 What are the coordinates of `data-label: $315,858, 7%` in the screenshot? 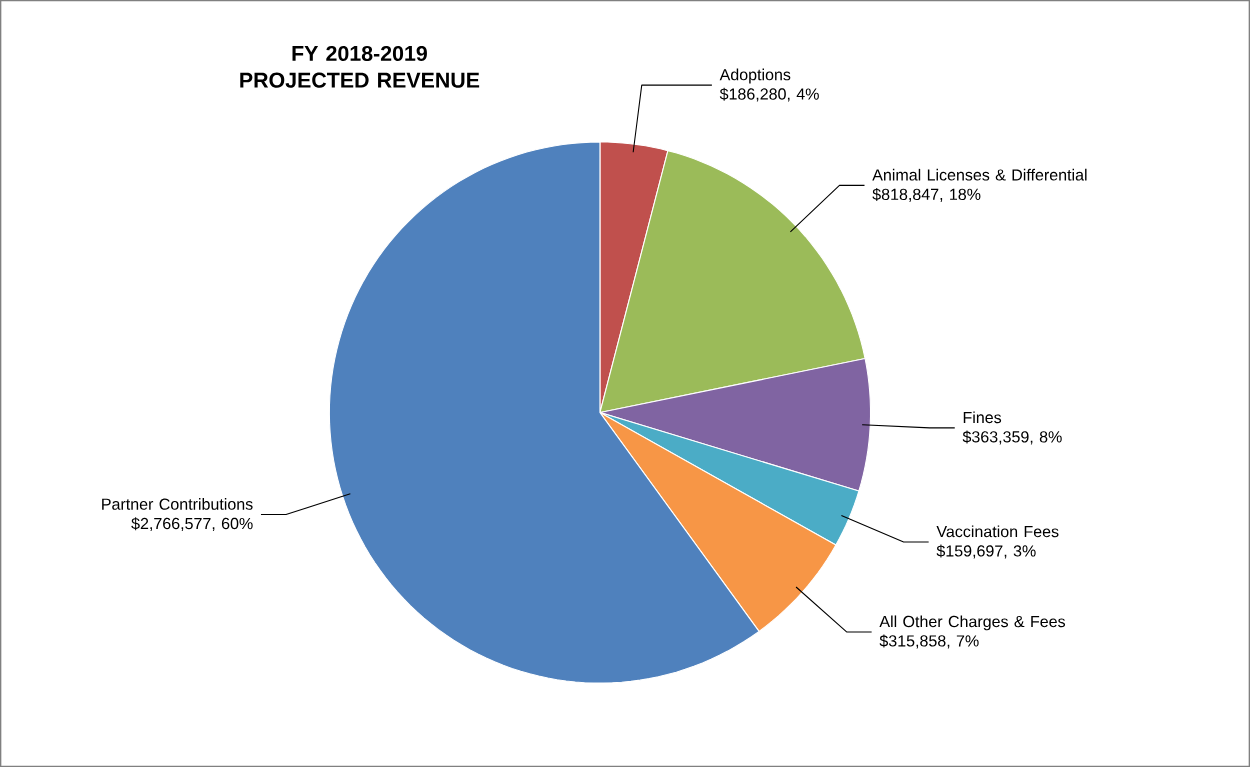 It's located at (929, 641).